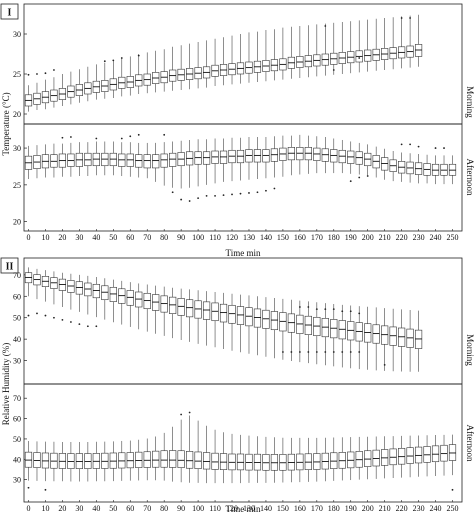 The height and width of the screenshot is (514, 474). I want to click on pII-afternoon-xtick-label: 140, so click(266, 508).